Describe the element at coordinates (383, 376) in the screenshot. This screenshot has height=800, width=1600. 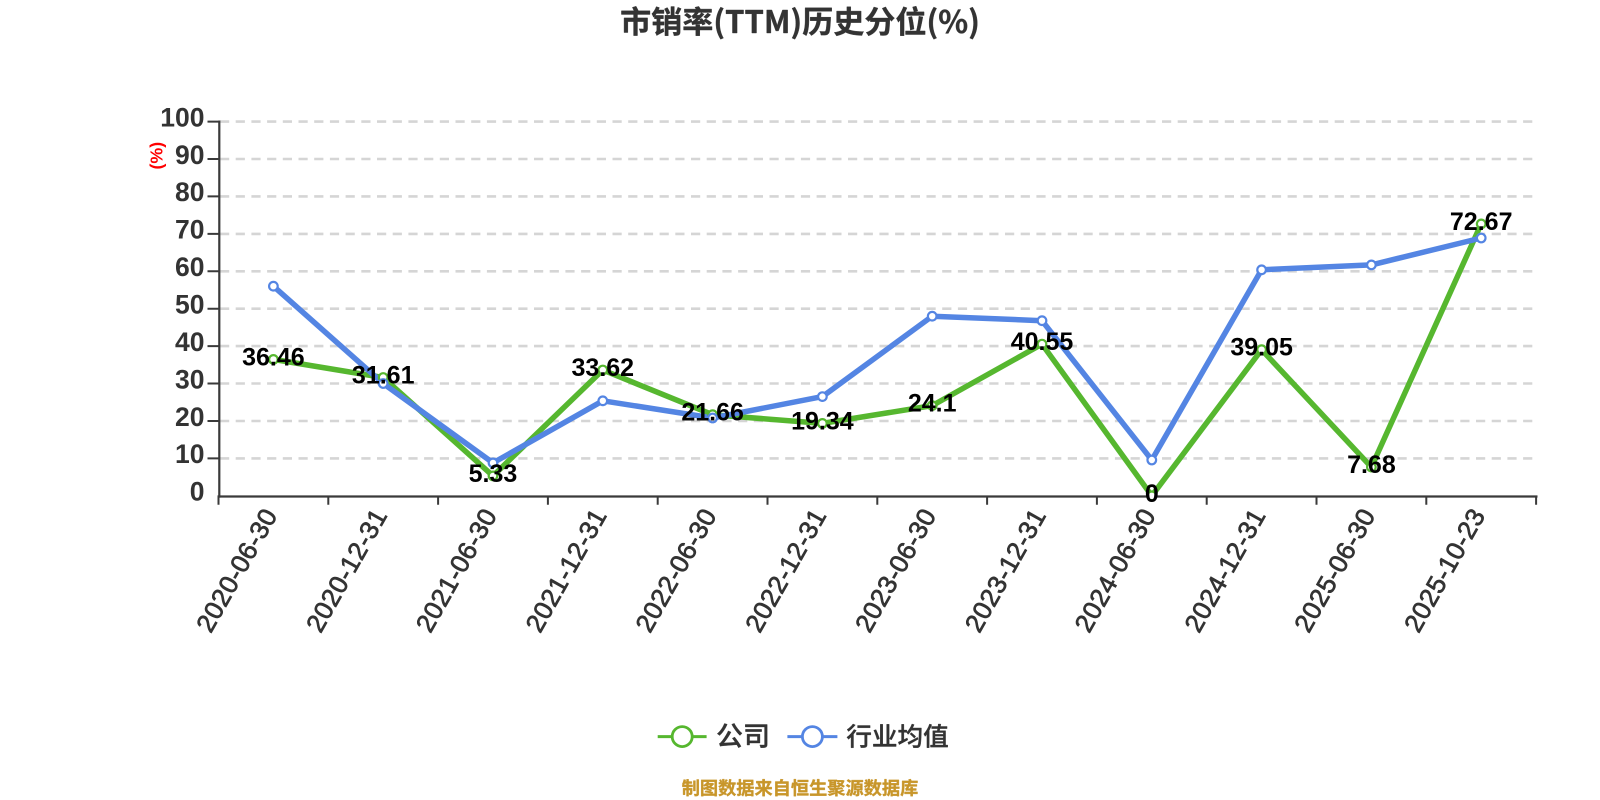
I see `svg-text: 31.61` at that location.